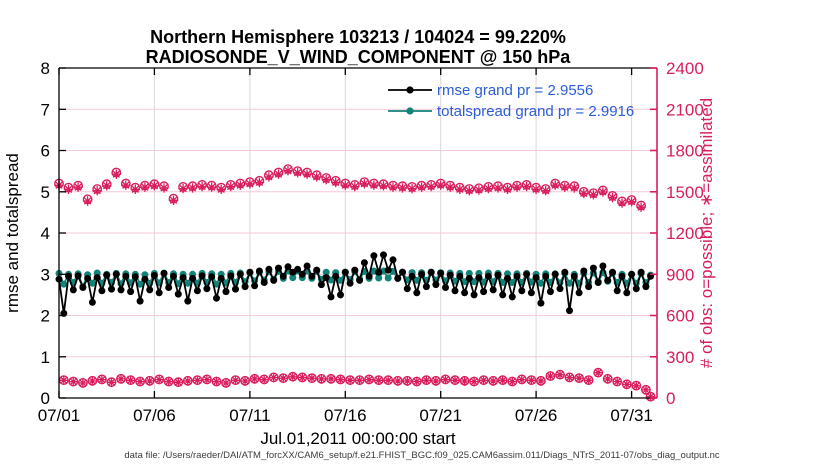  Describe the element at coordinates (410, 90) in the screenshot. I see `legend-rmse-marker` at that location.